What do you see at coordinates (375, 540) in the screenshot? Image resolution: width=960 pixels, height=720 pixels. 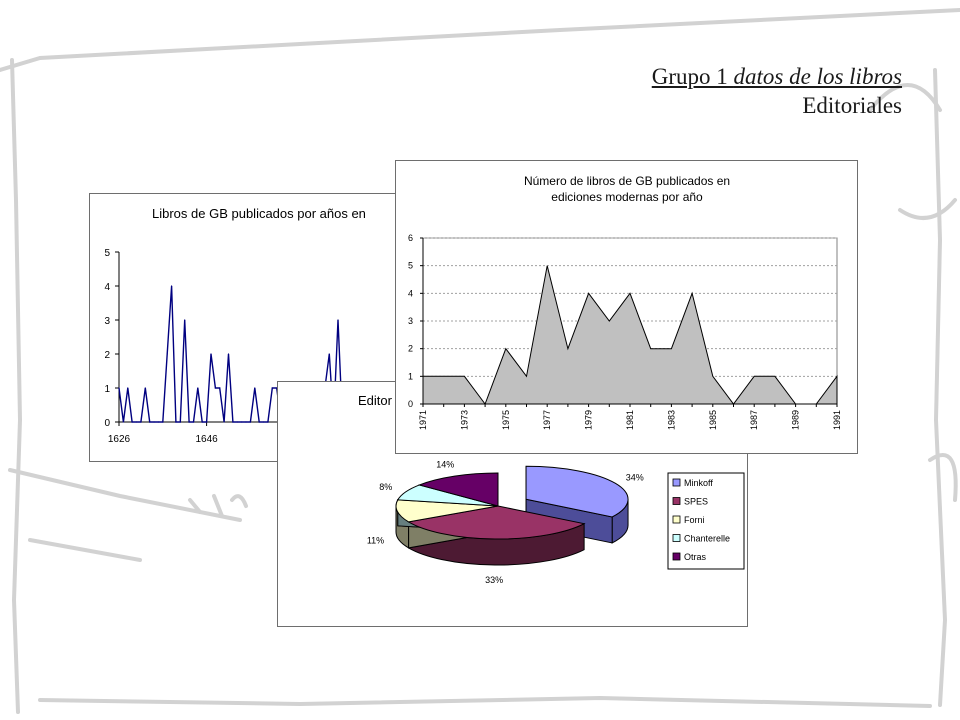 I see `pie-slice-label: 11%` at bounding box center [375, 540].